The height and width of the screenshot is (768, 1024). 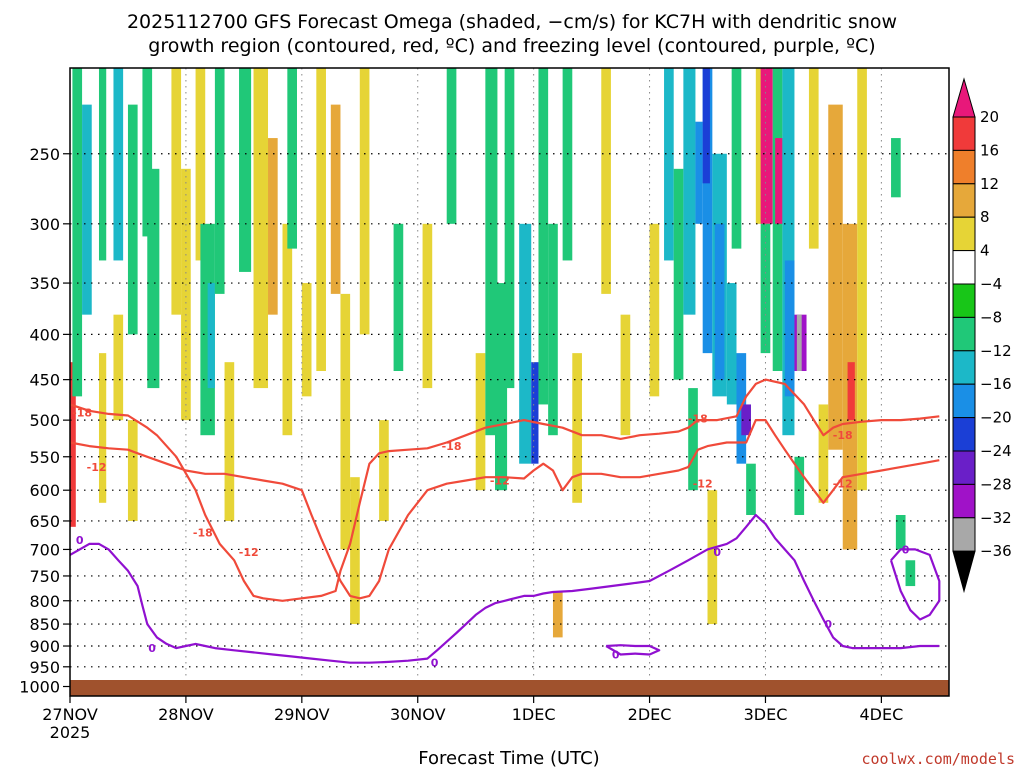 I want to click on x-tick-label: 1DEC, so click(x=534, y=714).